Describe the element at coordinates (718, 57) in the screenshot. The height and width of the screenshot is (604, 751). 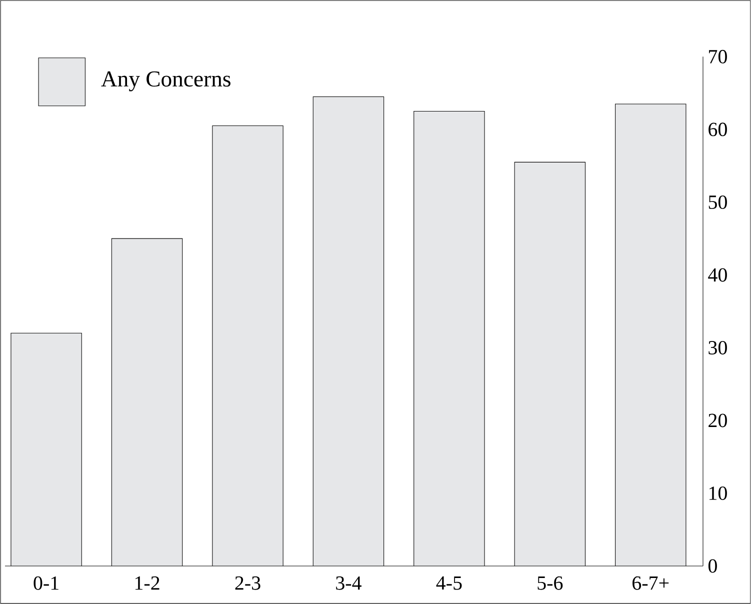
I see `y-tick-label: 70` at that location.